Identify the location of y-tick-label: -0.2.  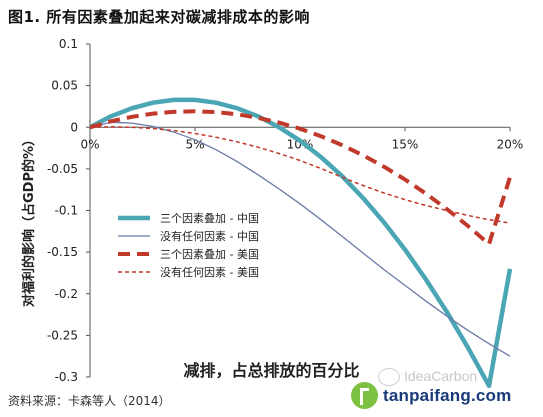
(66, 294).